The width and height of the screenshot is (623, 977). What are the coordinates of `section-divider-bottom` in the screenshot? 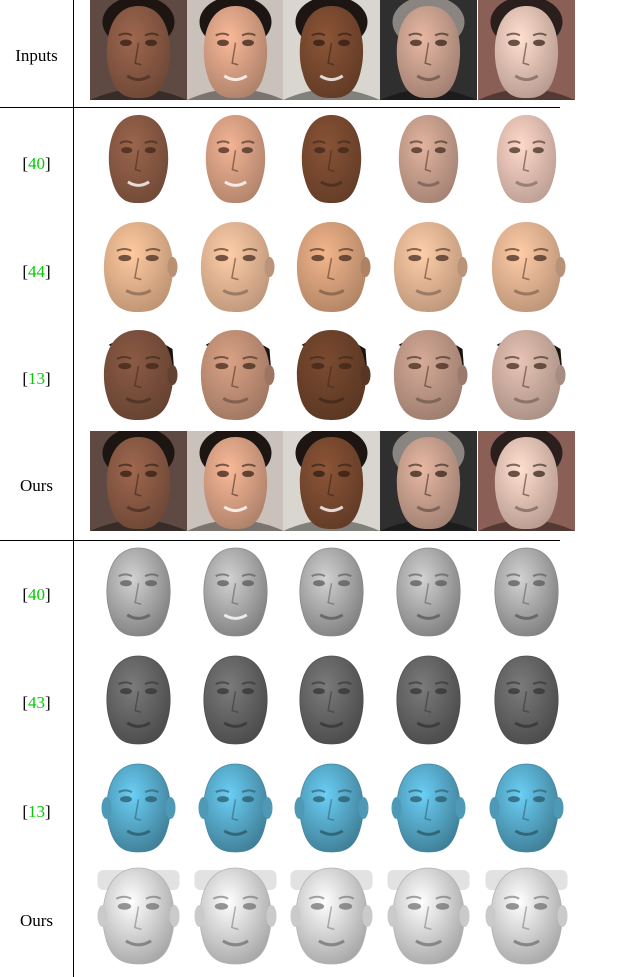 It's located at (280, 540).